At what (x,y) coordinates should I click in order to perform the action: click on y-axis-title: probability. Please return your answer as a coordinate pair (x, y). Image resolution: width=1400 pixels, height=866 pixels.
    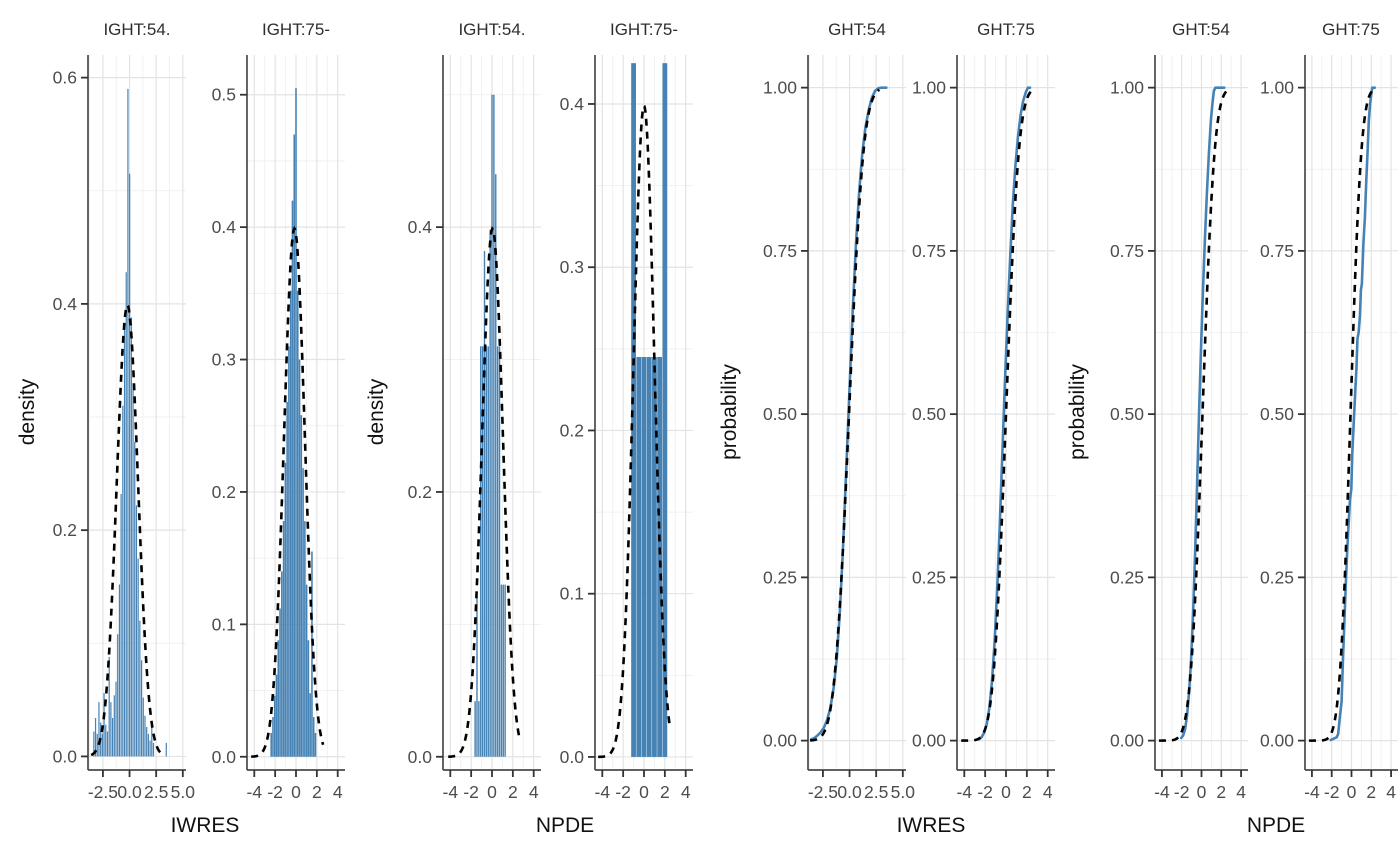
    Looking at the image, I should click on (1077, 412).